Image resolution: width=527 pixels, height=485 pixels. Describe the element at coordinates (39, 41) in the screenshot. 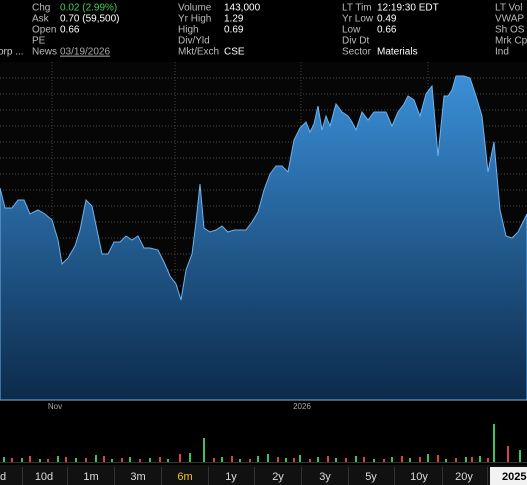

I see `field-label: PE` at that location.